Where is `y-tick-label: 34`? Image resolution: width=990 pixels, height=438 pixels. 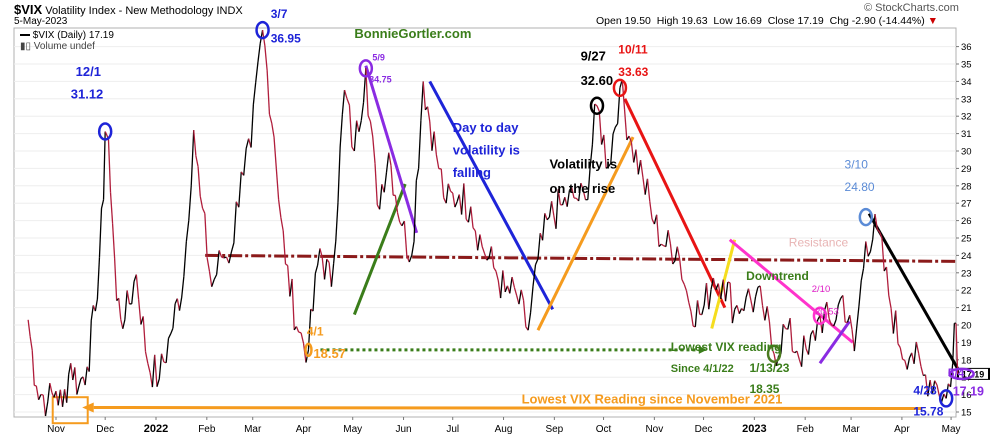
y-tick-label: 34 is located at coordinates (966, 82).